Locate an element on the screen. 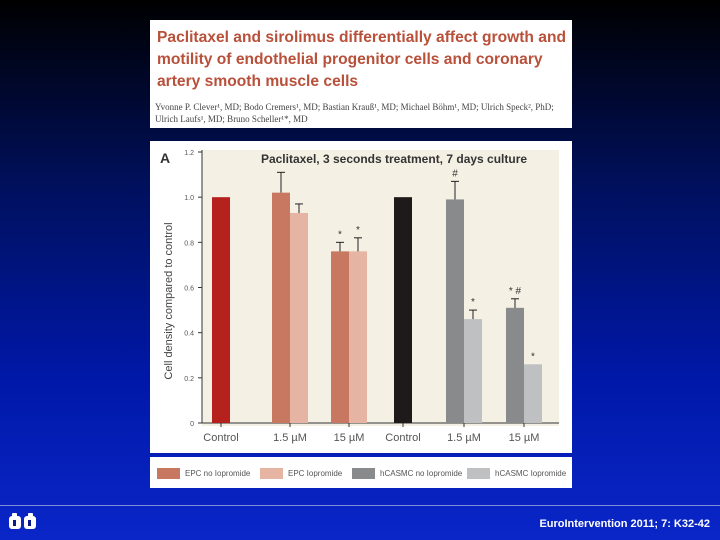 Image resolution: width=720 pixels, height=540 pixels. legend-label: EPC no Iopromide is located at coordinates (218, 473).